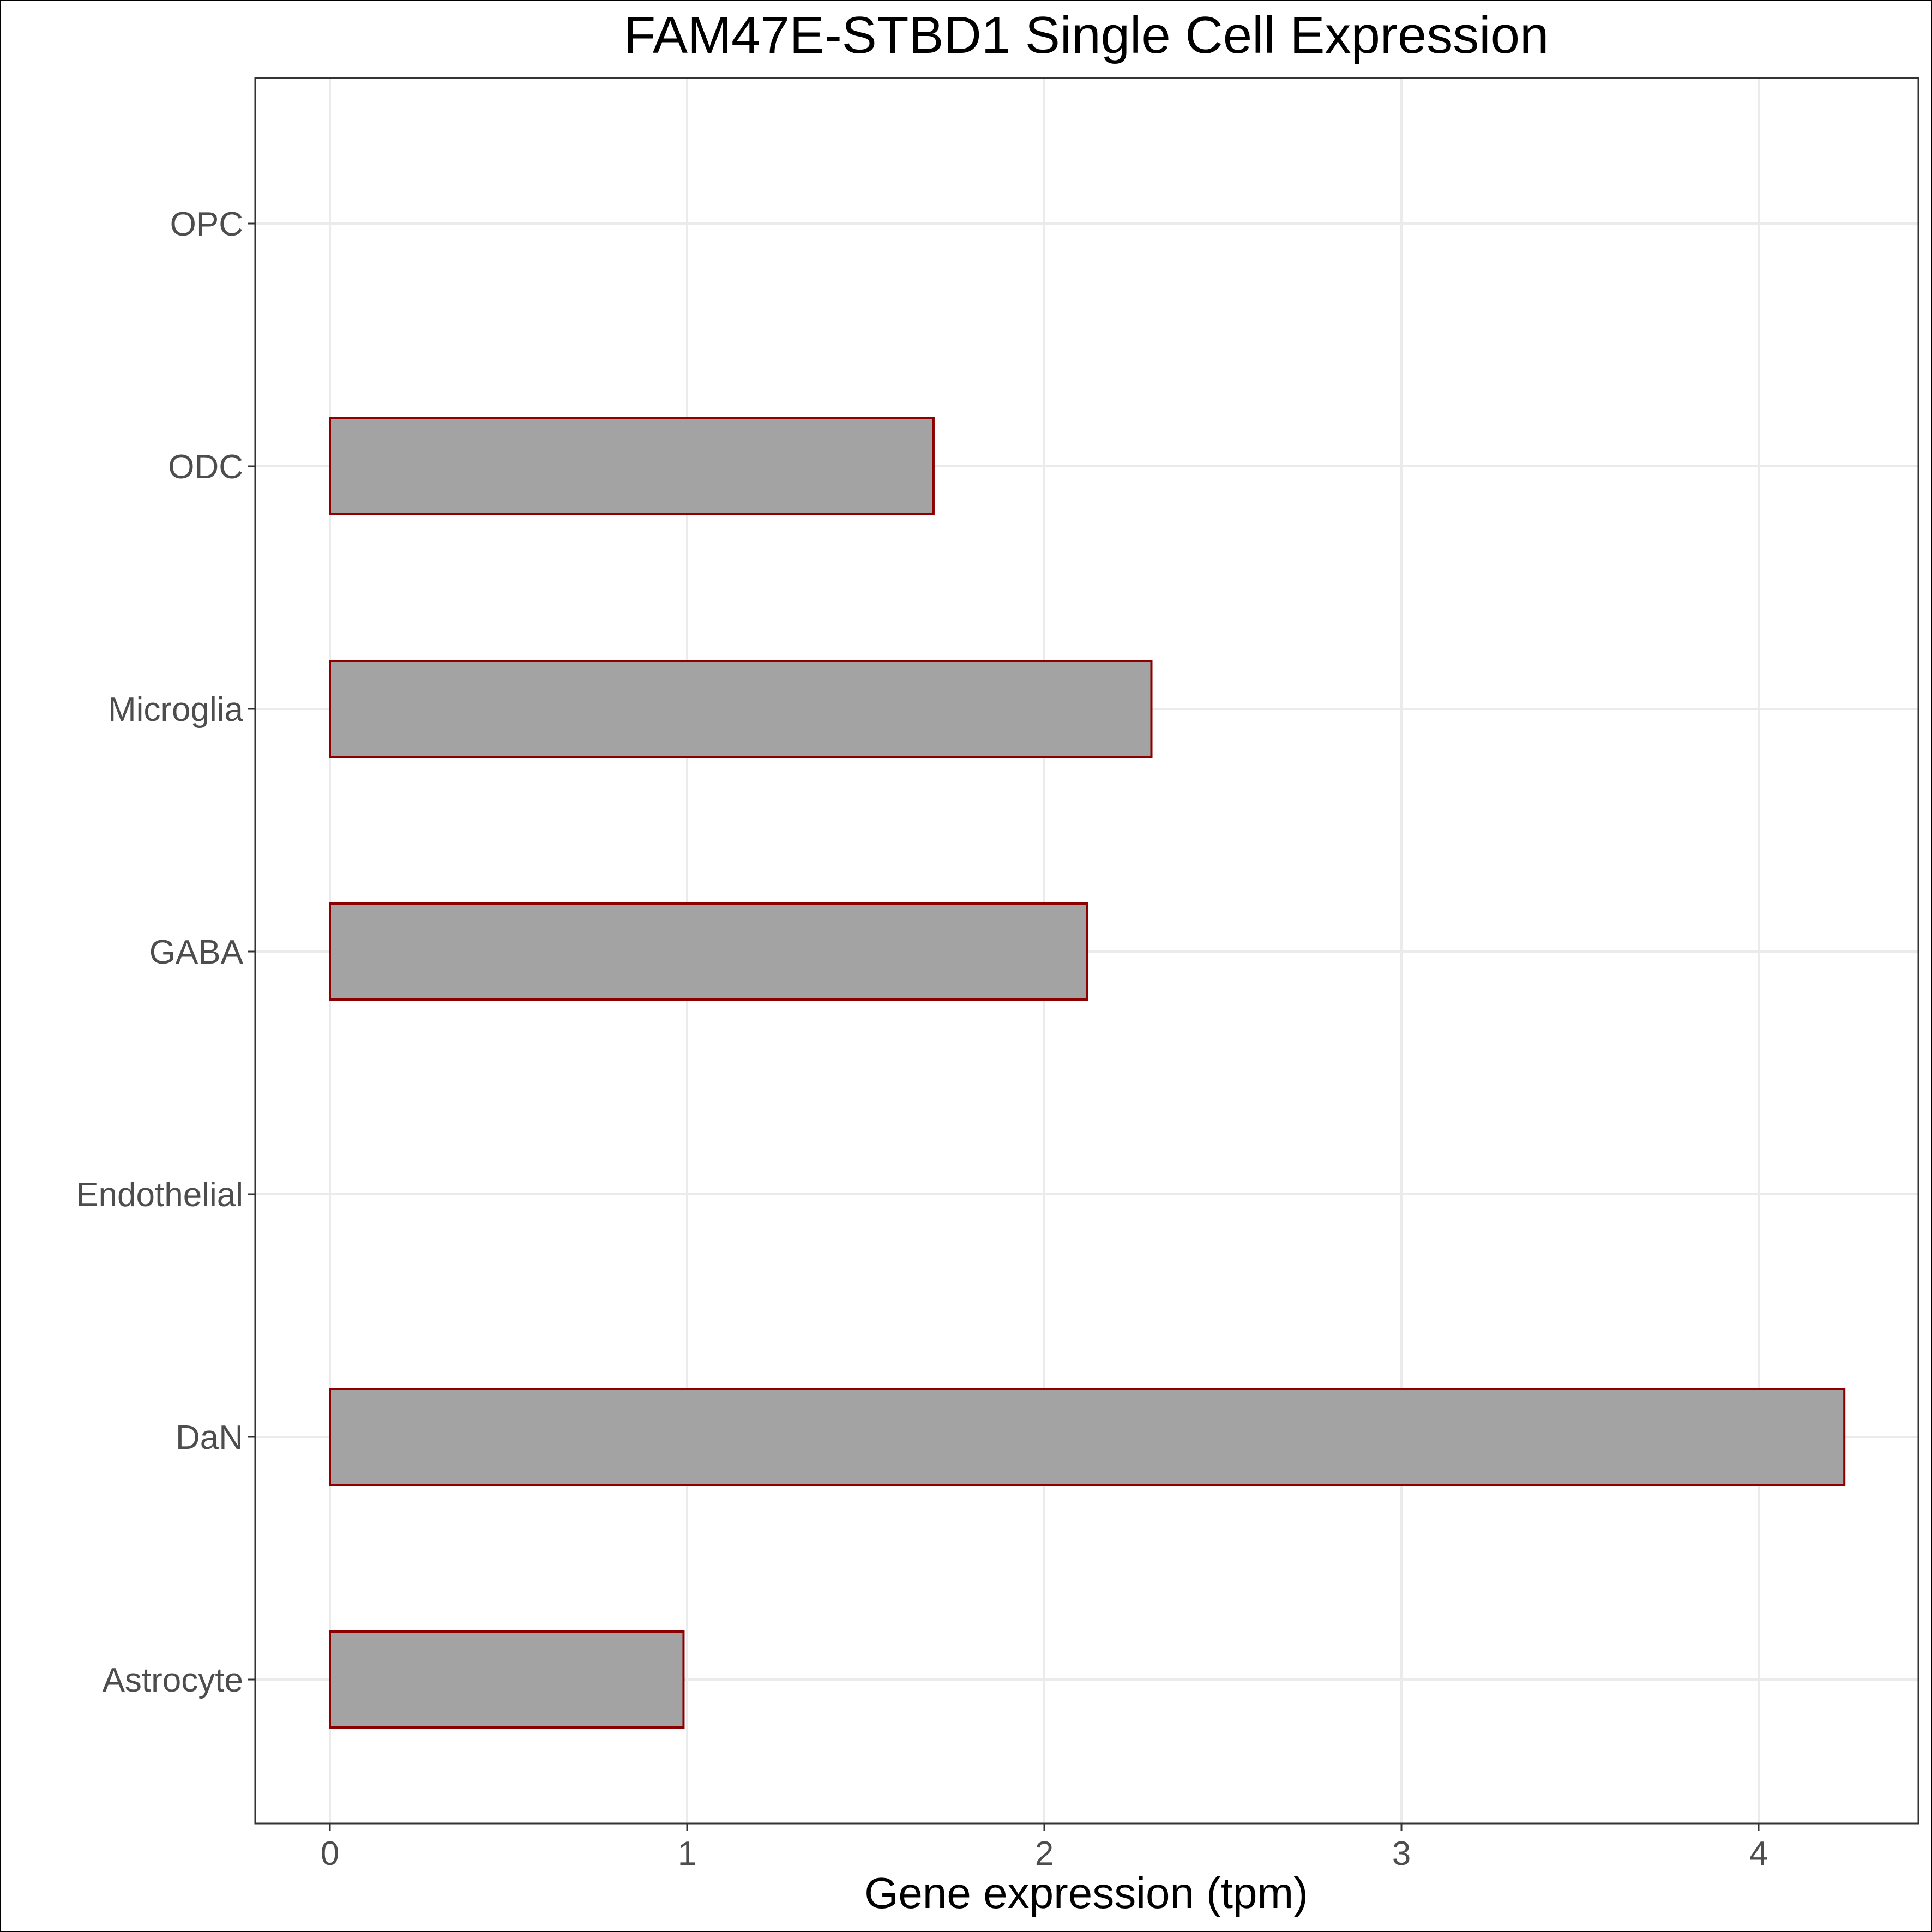 Image resolution: width=1932 pixels, height=1932 pixels. What do you see at coordinates (708, 951) in the screenshot?
I see `bar-gaba` at bounding box center [708, 951].